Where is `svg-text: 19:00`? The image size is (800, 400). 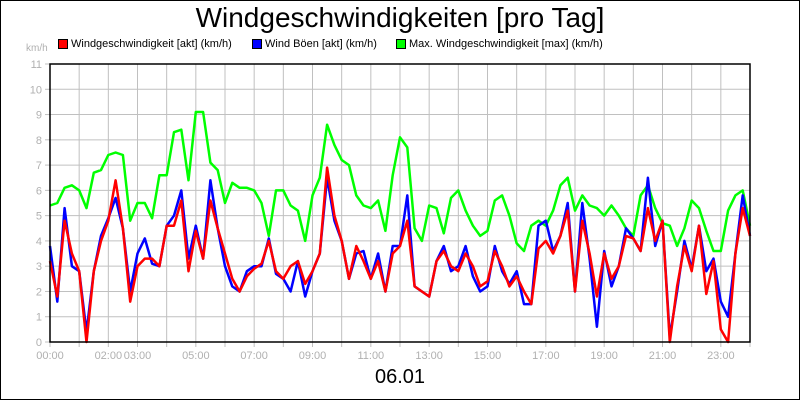
svg-text: 19:00 is located at coordinates (604, 356).